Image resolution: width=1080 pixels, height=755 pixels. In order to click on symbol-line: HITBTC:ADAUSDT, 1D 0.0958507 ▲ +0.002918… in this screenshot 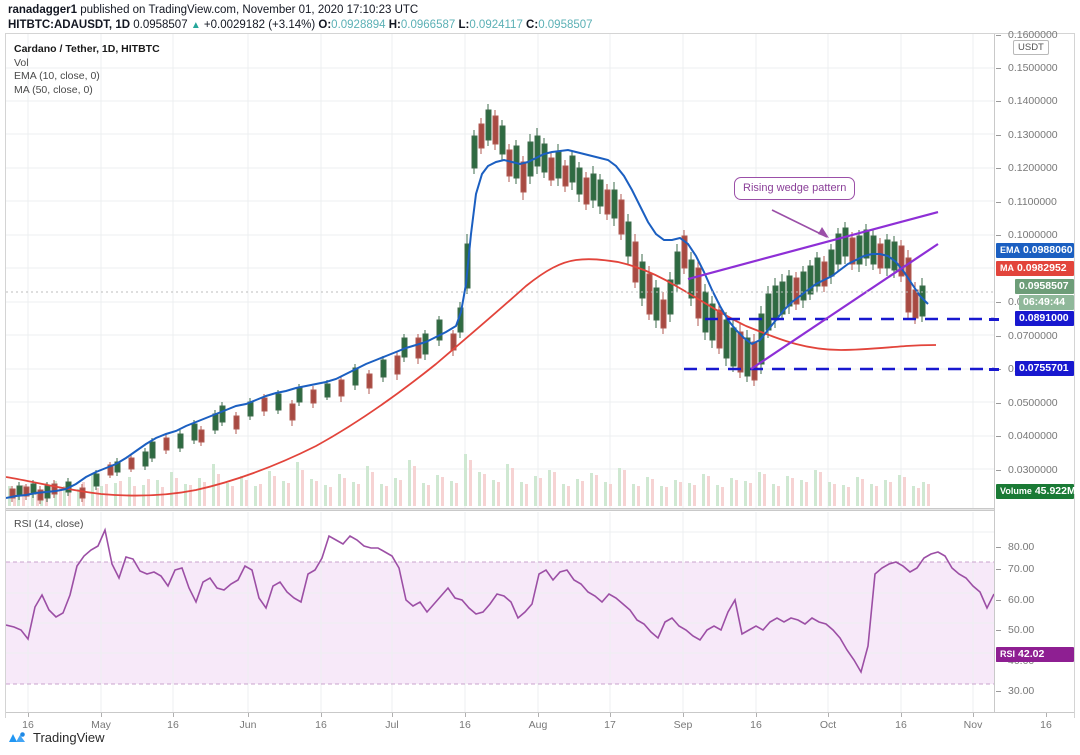, I will do `click(538, 25)`.